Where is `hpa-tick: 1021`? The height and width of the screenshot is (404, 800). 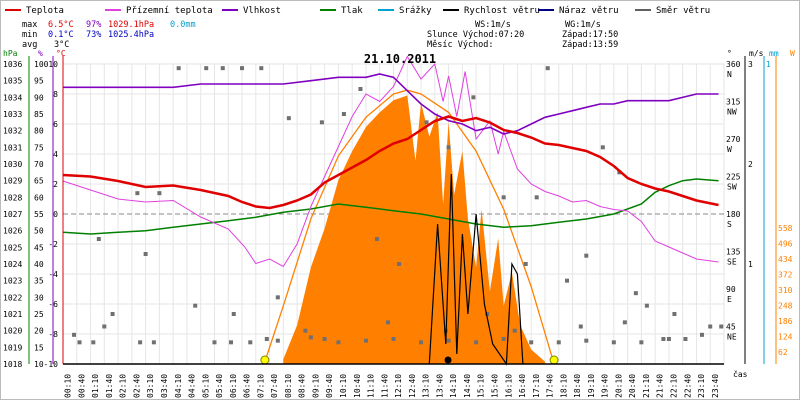 hpa-tick: 1021 is located at coordinates (12, 314).